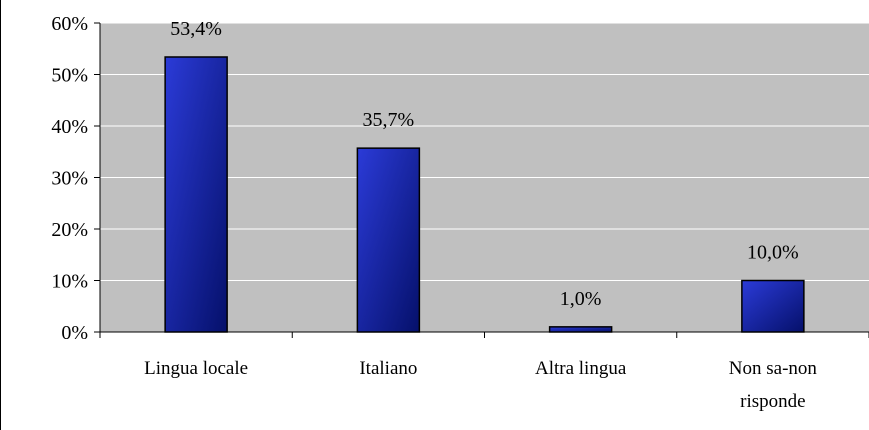 The height and width of the screenshot is (430, 869). I want to click on data-label: 1,0%, so click(581, 299).